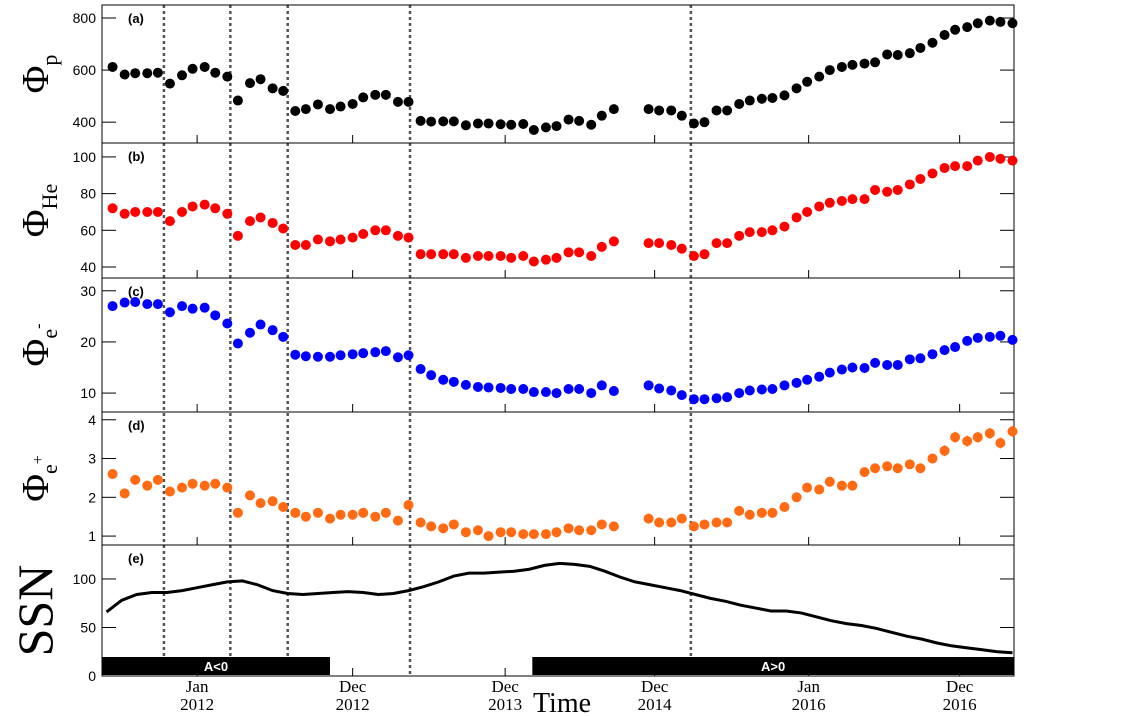  I want to click on y-tick-label: 2, so click(92, 497).